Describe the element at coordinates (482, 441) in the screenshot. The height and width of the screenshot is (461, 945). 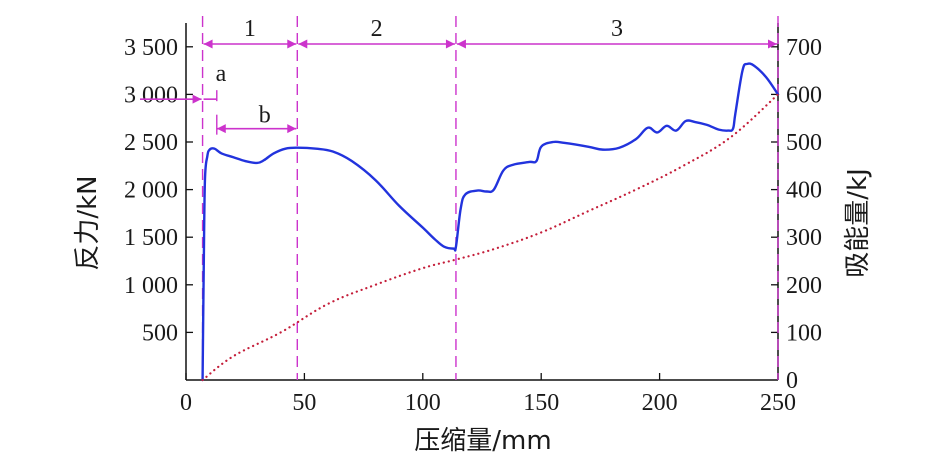
I see `x-axis-title: 压缩量/mm` at that location.